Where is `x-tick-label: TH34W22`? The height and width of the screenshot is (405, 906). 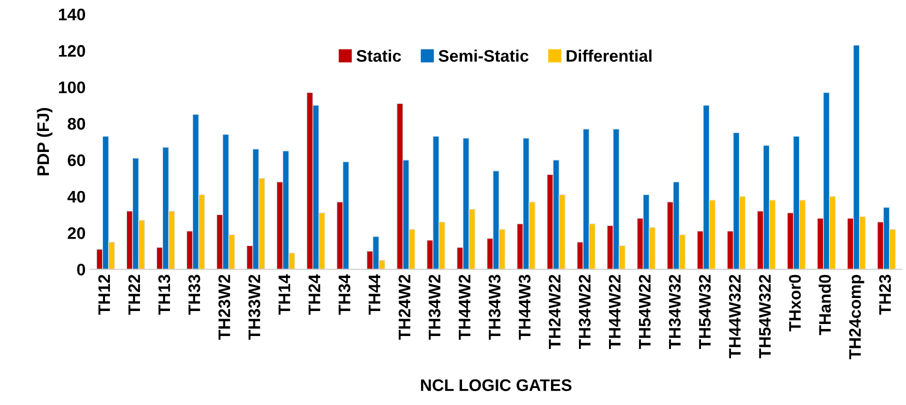
x-tick-label: TH34W22 is located at coordinates (584, 312).